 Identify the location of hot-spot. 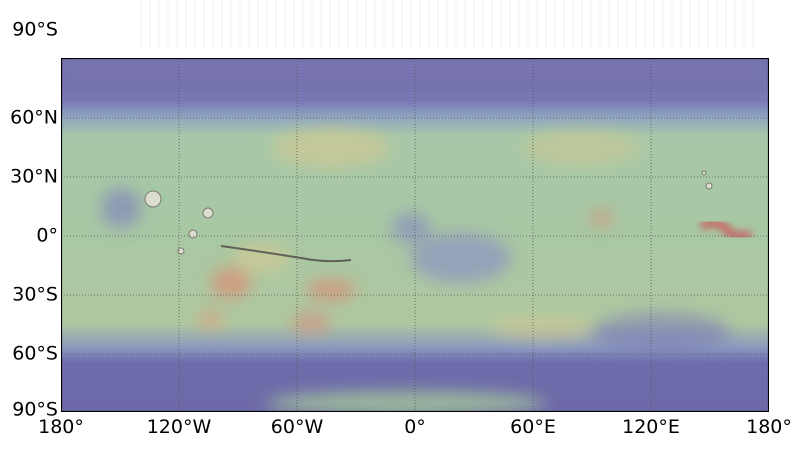
(726, 229).